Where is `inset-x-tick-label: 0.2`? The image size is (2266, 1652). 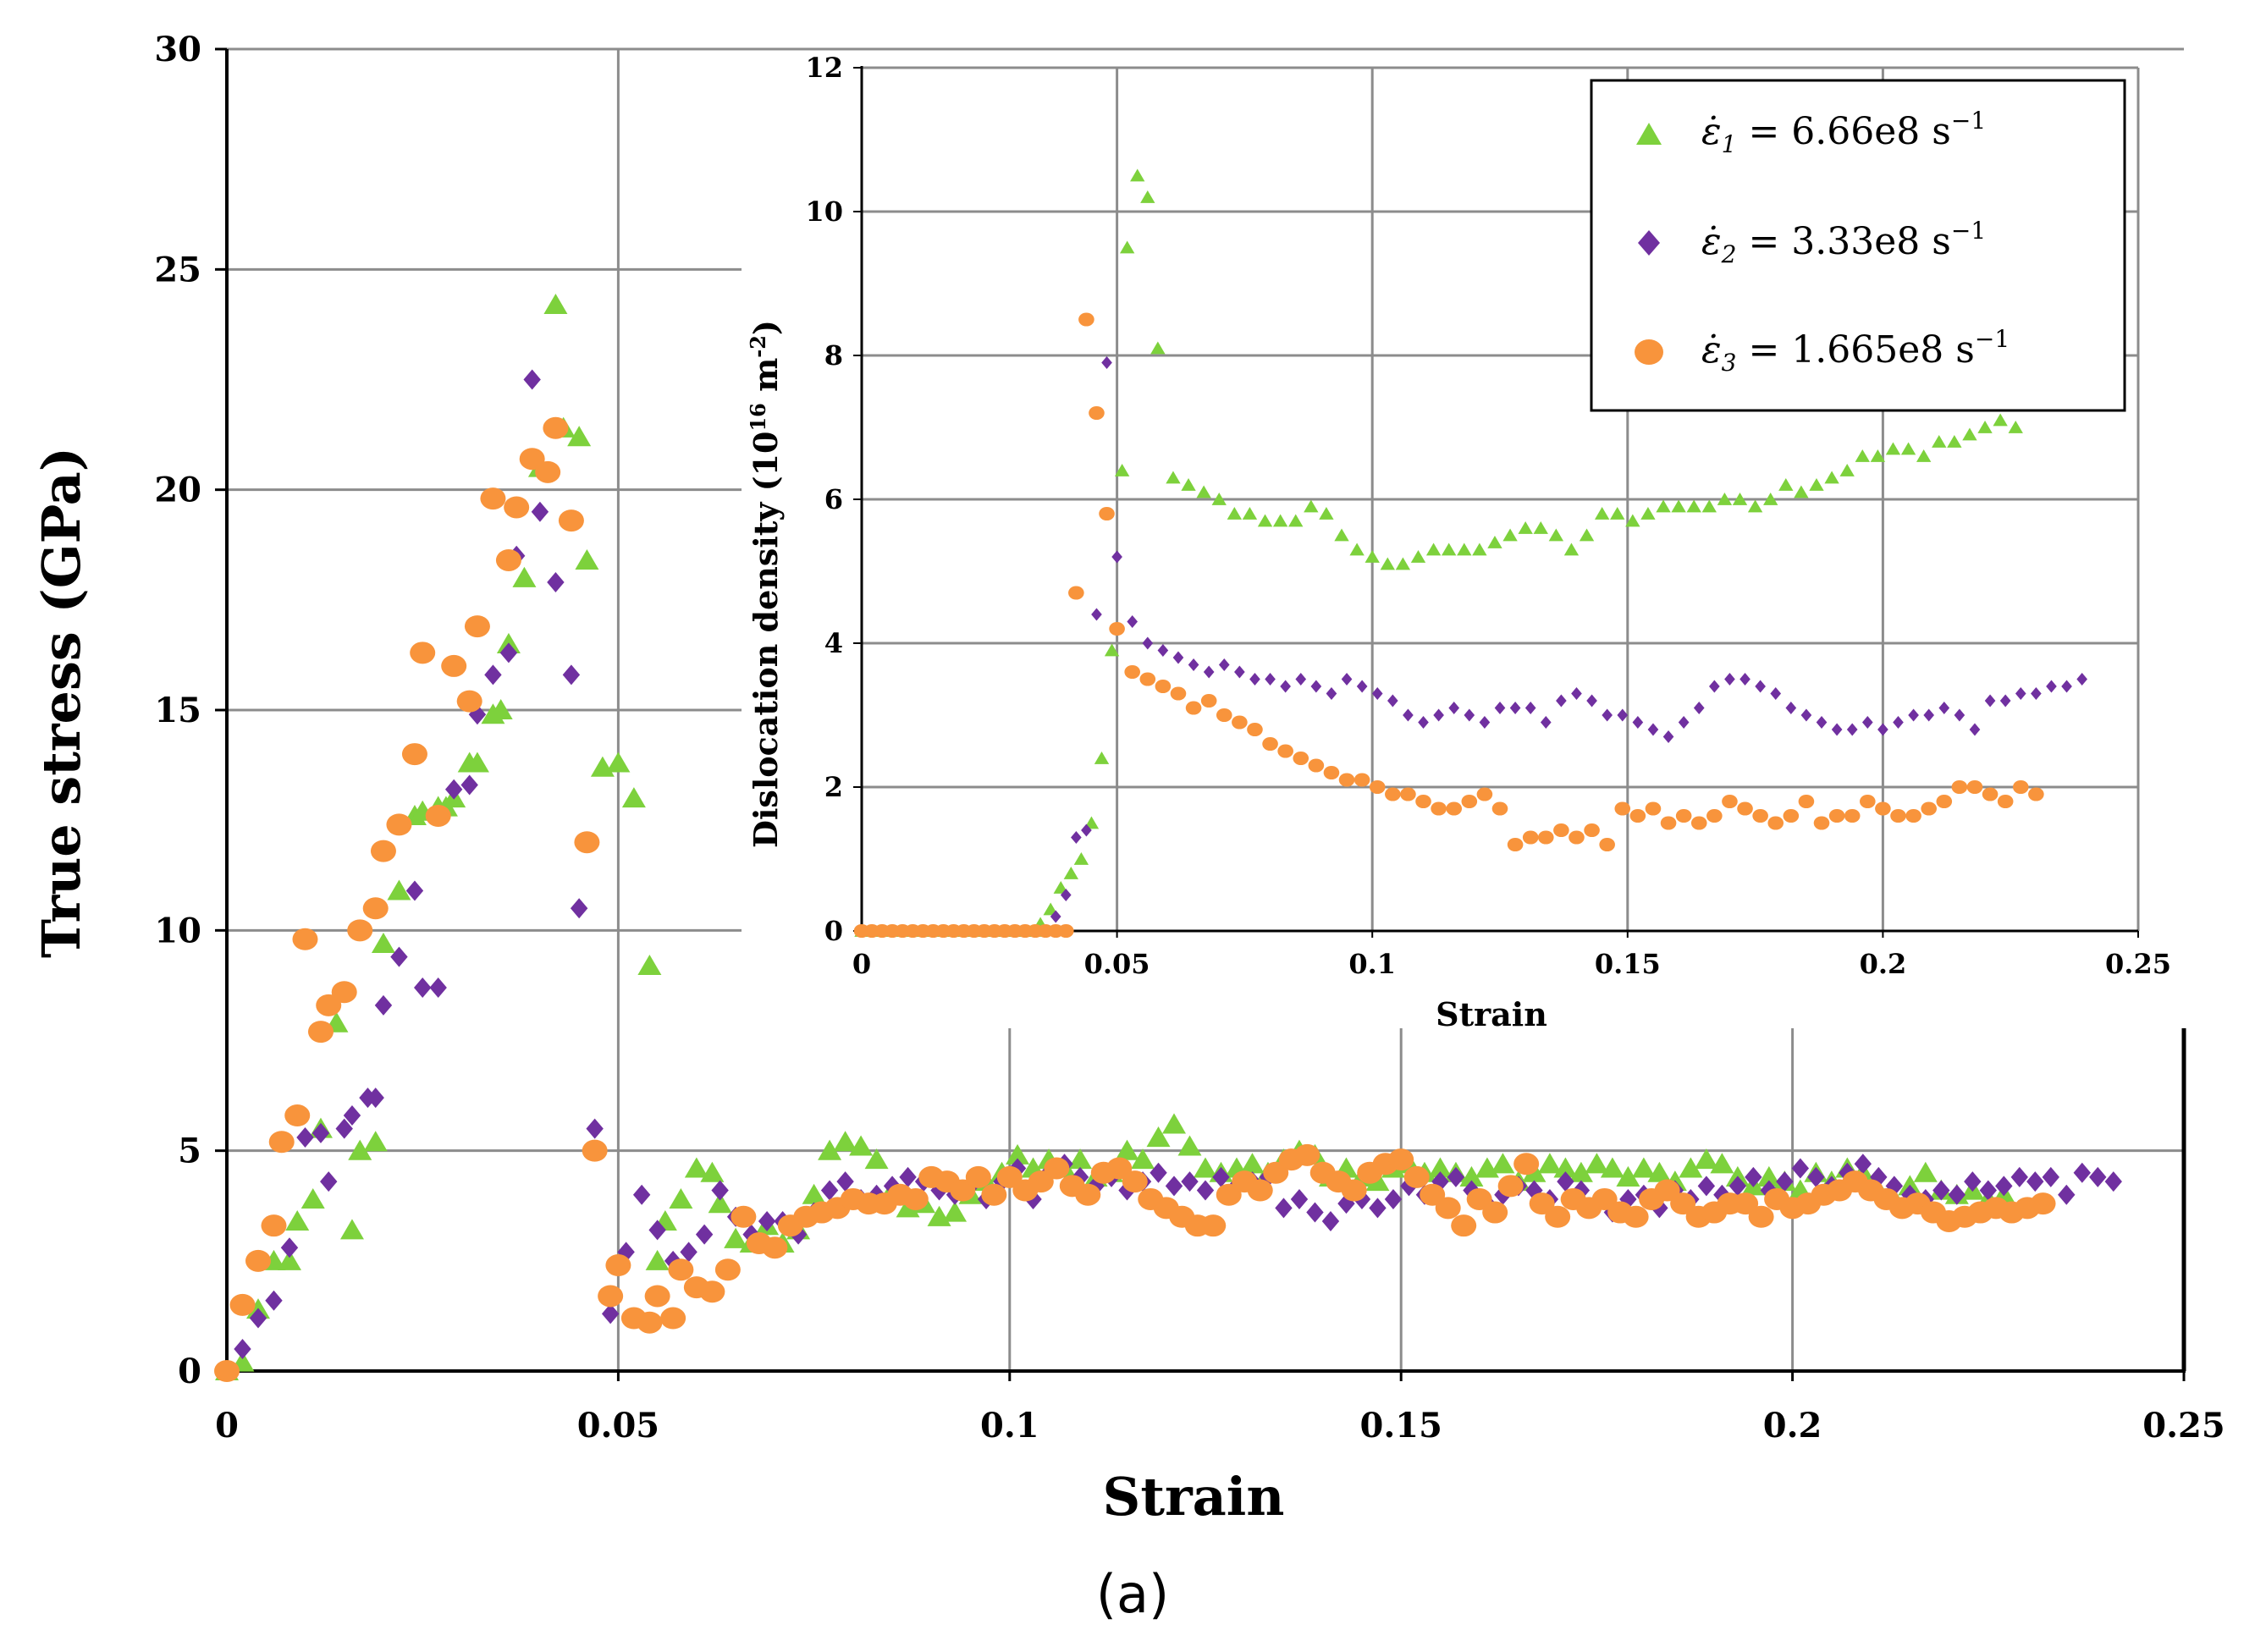 inset-x-tick-label: 0.2 is located at coordinates (1883, 964).